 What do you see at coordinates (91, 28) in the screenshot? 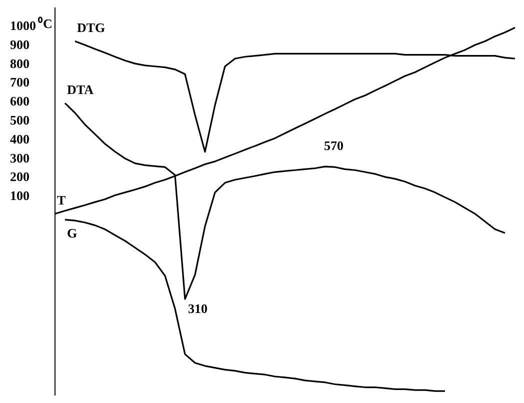
I see `series-label: DTG` at bounding box center [91, 28].